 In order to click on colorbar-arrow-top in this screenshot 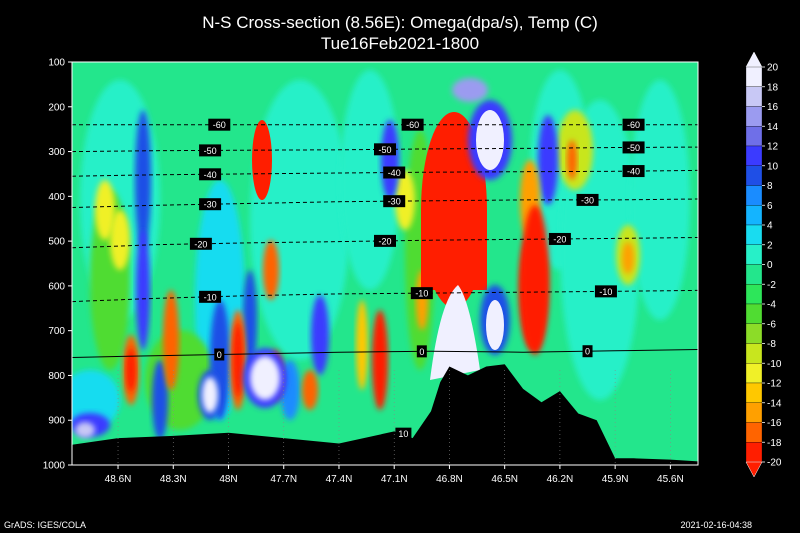, I will do `click(754, 59)`.